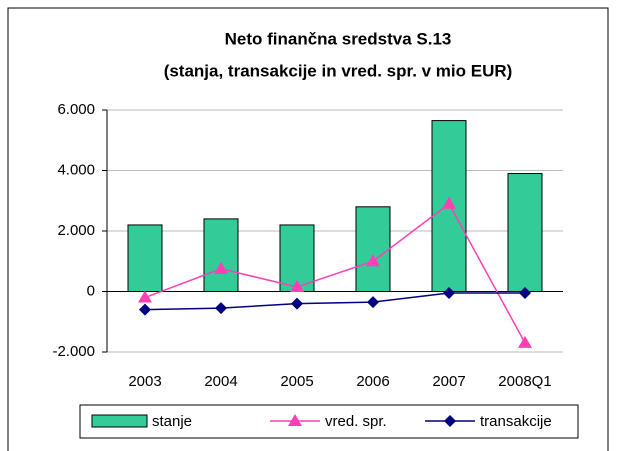  Describe the element at coordinates (76, 230) in the screenshot. I see `y-tick-label: 2.000` at that location.